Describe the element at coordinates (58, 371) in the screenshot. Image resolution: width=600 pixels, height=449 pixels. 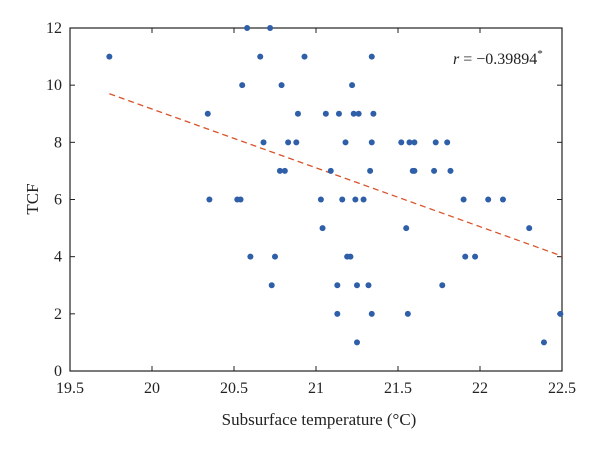
I see `y-tick-label: 0` at that location.